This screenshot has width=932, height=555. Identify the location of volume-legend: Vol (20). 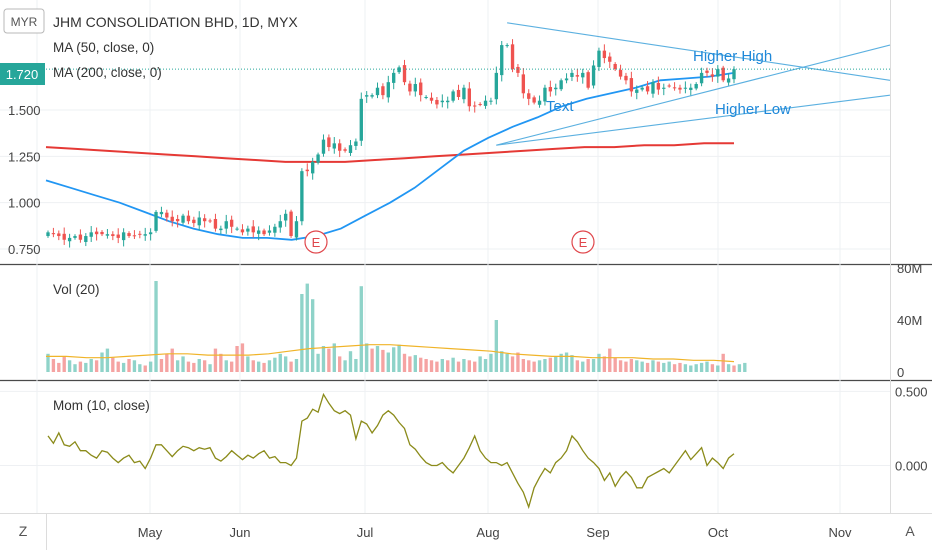
(76, 289).